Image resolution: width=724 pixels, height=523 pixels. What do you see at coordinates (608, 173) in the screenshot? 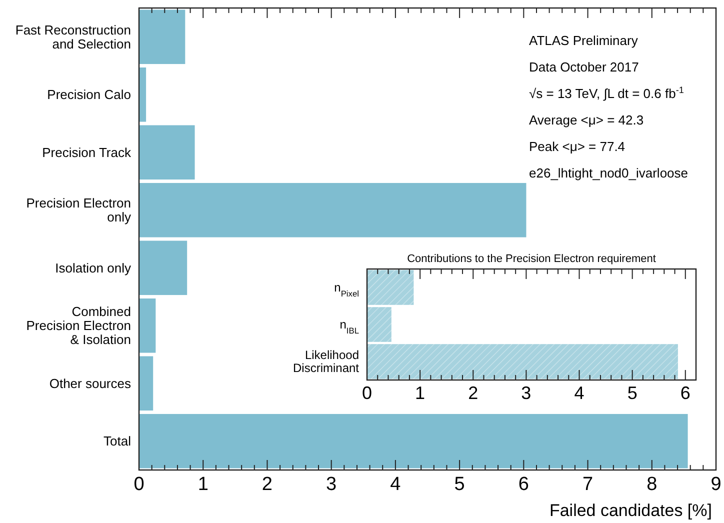
I see `annotation: e26_lhtight_nod0_ivarloose` at bounding box center [608, 173].